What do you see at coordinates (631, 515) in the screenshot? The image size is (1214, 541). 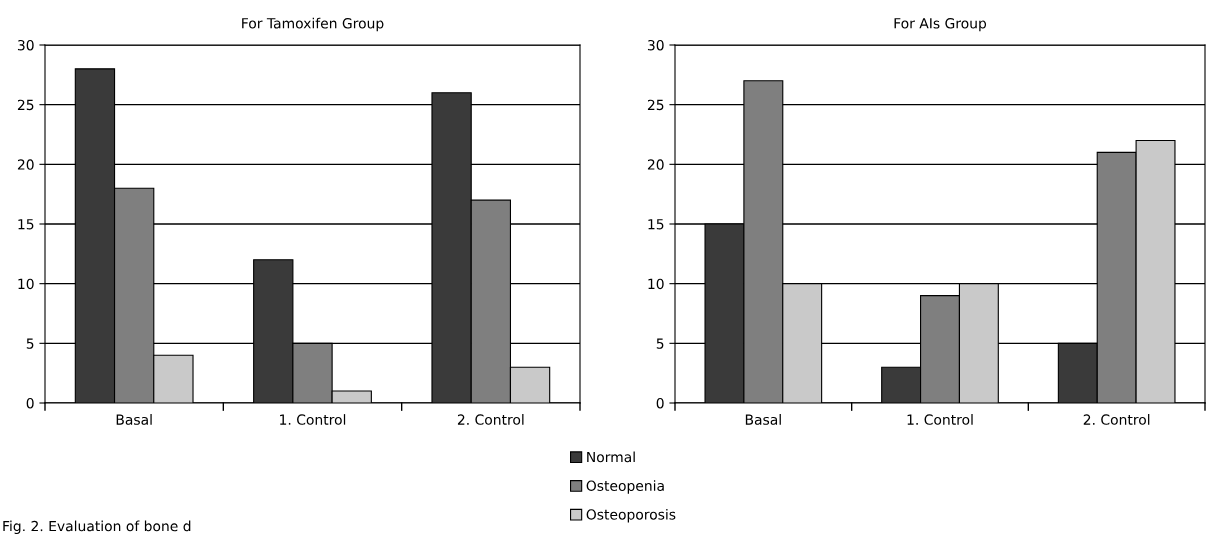 I see `legend-label: Osteoporosis` at bounding box center [631, 515].